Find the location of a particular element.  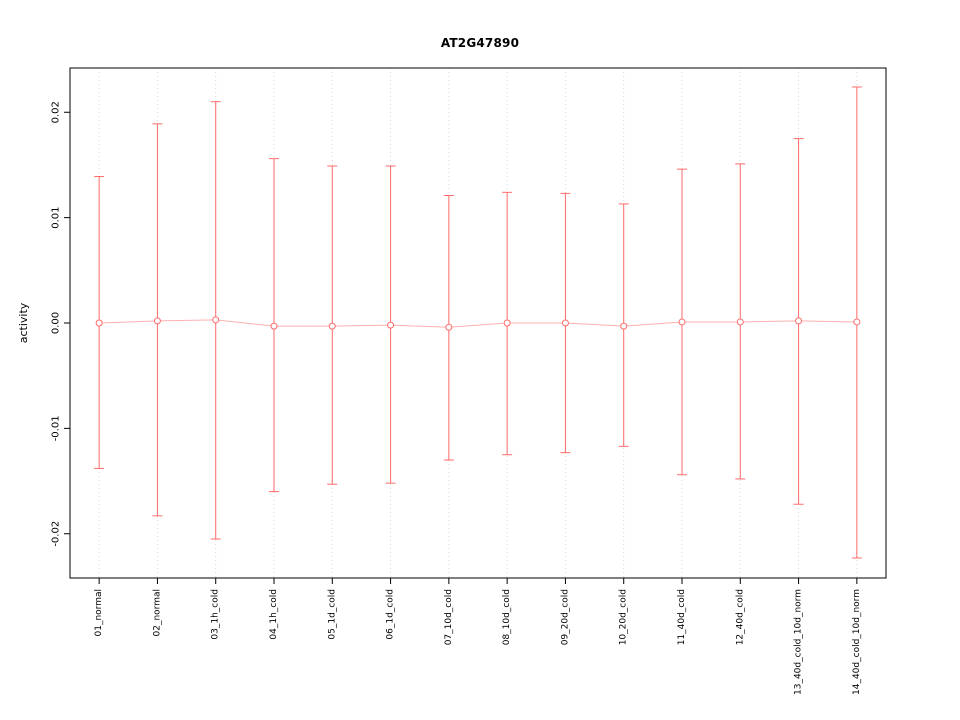

x-tick-label: 05_1d_cold is located at coordinates (332, 614).